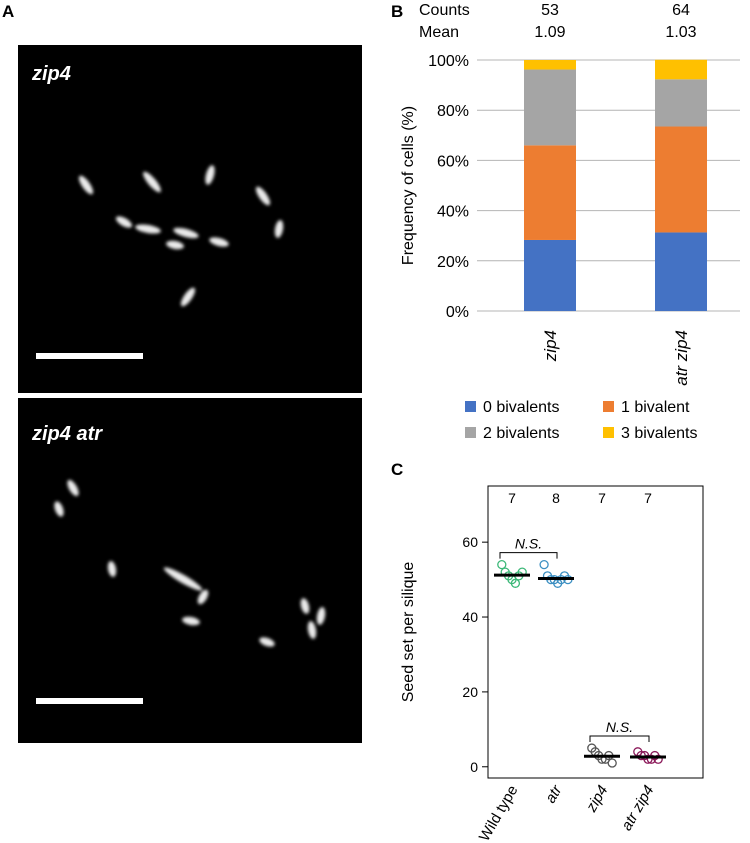  What do you see at coordinates (470, 617) in the screenshot?
I see `y-tick-label: 40` at bounding box center [470, 617].